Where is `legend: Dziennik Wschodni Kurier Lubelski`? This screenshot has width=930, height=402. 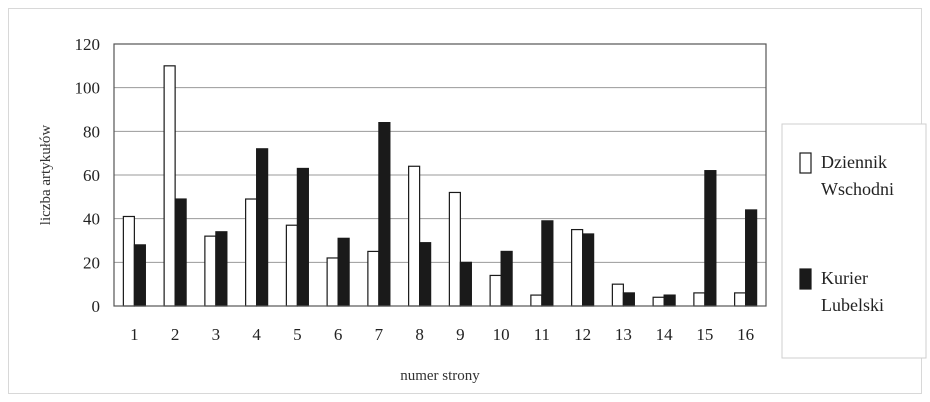 legend: Dziennik Wschodni Kurier Lubelski is located at coordinates (854, 241).